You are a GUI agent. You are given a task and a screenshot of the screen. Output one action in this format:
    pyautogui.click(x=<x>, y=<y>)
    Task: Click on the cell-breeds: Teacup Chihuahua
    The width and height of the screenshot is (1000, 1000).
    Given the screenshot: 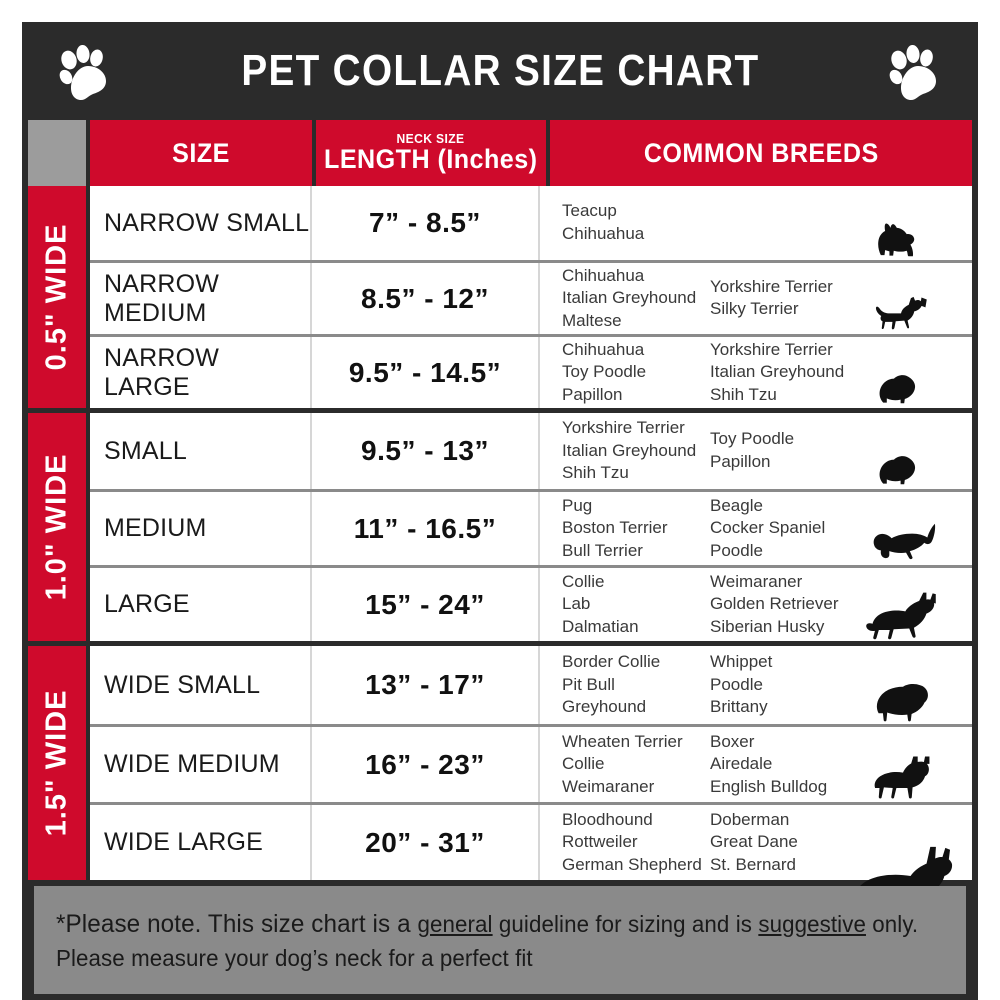 What is the action you would take?
    pyautogui.click(x=756, y=223)
    